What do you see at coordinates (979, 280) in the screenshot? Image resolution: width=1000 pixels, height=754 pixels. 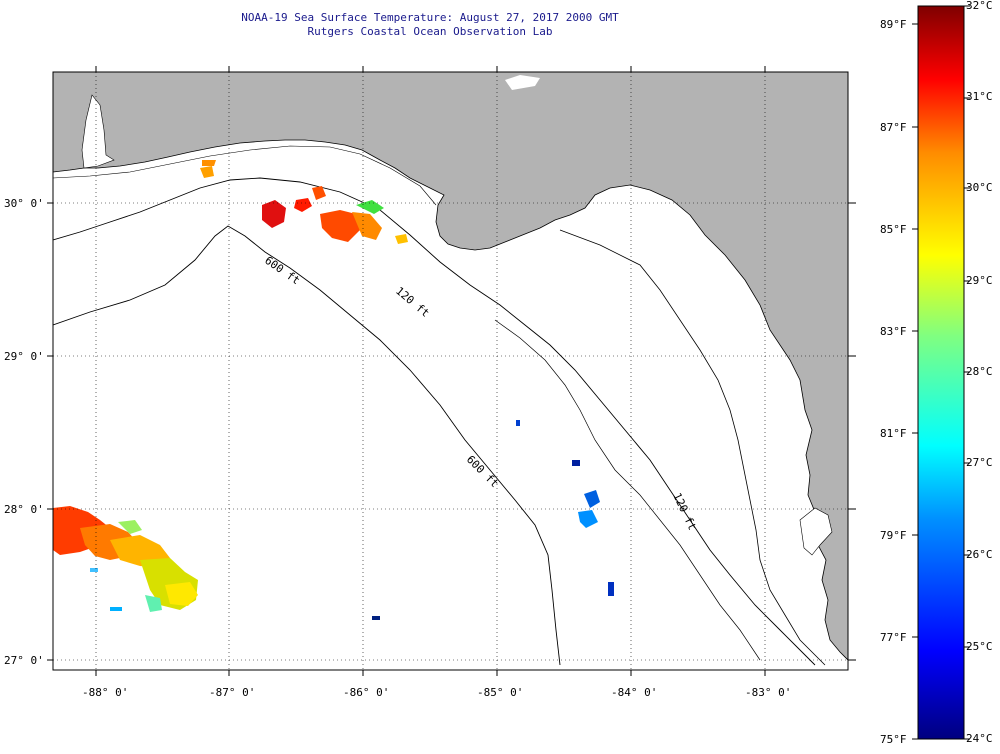 I see `colorbar-c-label: 29°C` at bounding box center [979, 280].